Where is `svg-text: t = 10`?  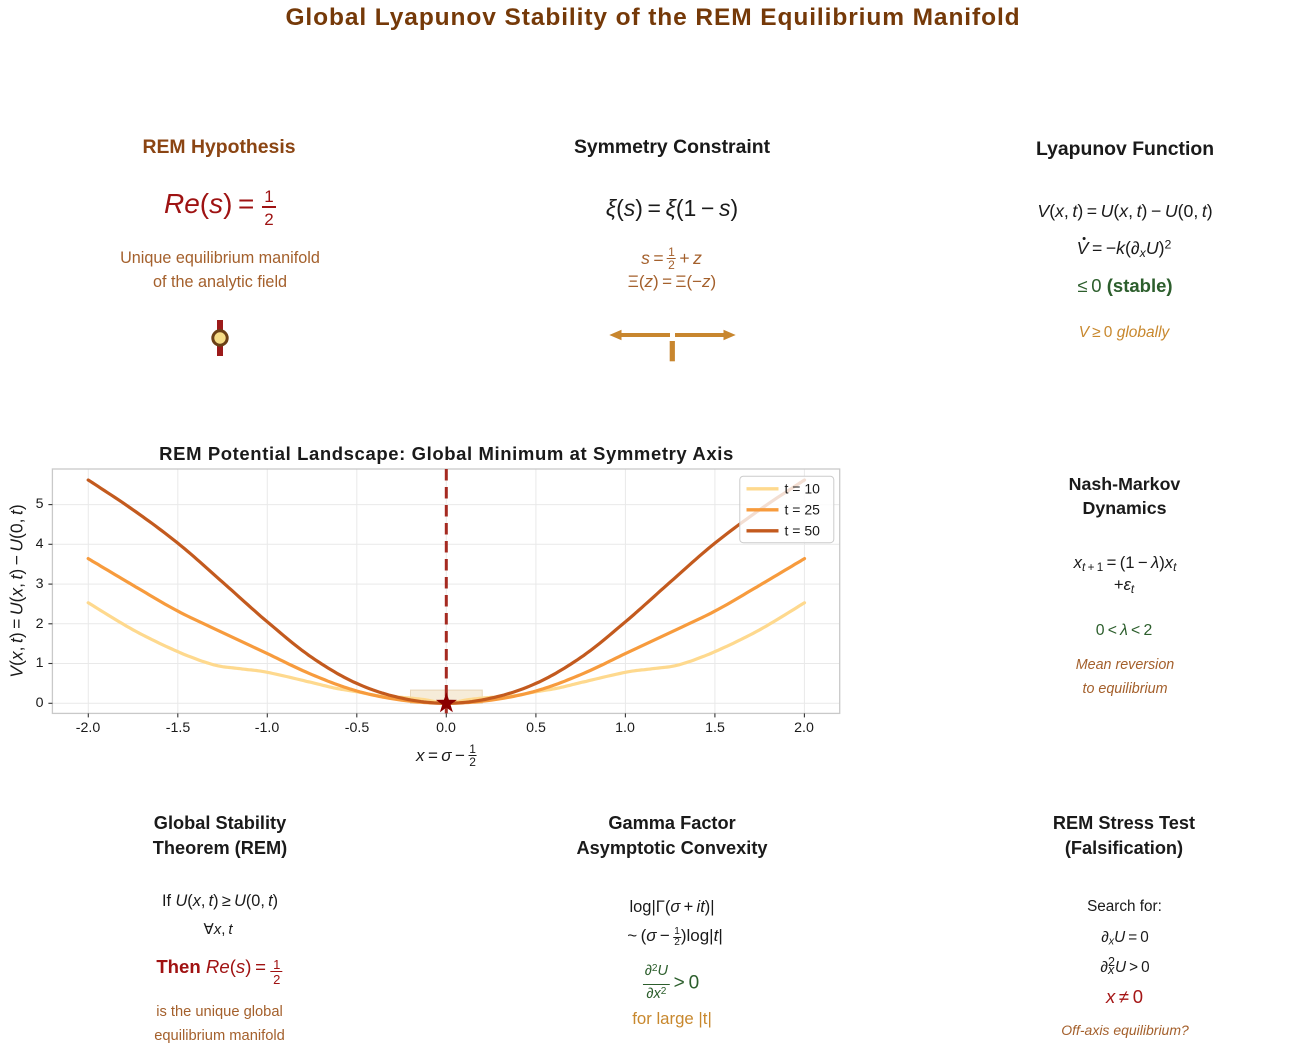
svg-text: t = 10 is located at coordinates (803, 489).